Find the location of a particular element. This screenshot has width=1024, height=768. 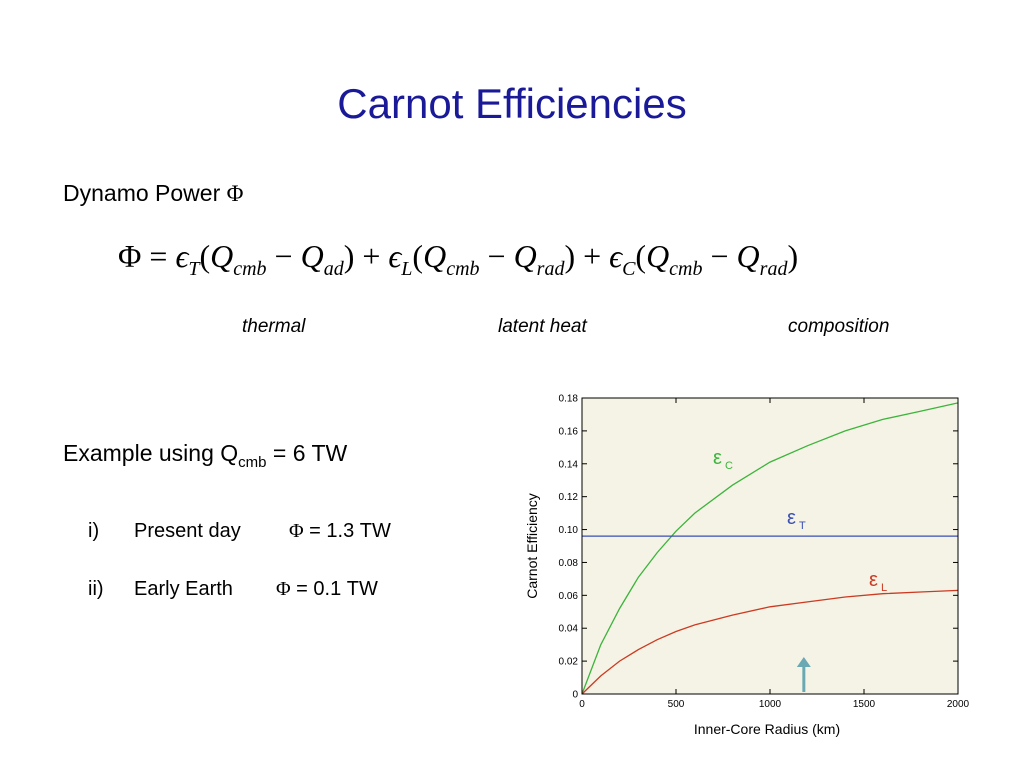

y-tick-label: 0.12 is located at coordinates (569, 497).